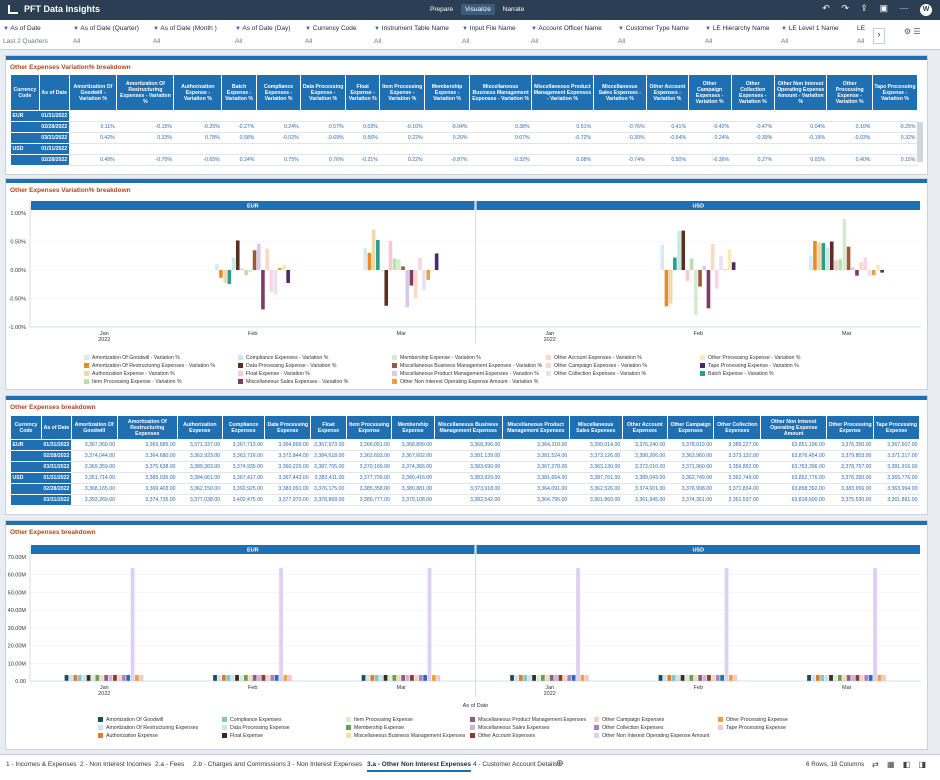 This screenshot has height=780, width=940. I want to click on tab-fees: 2.a - Fees, so click(170, 764).